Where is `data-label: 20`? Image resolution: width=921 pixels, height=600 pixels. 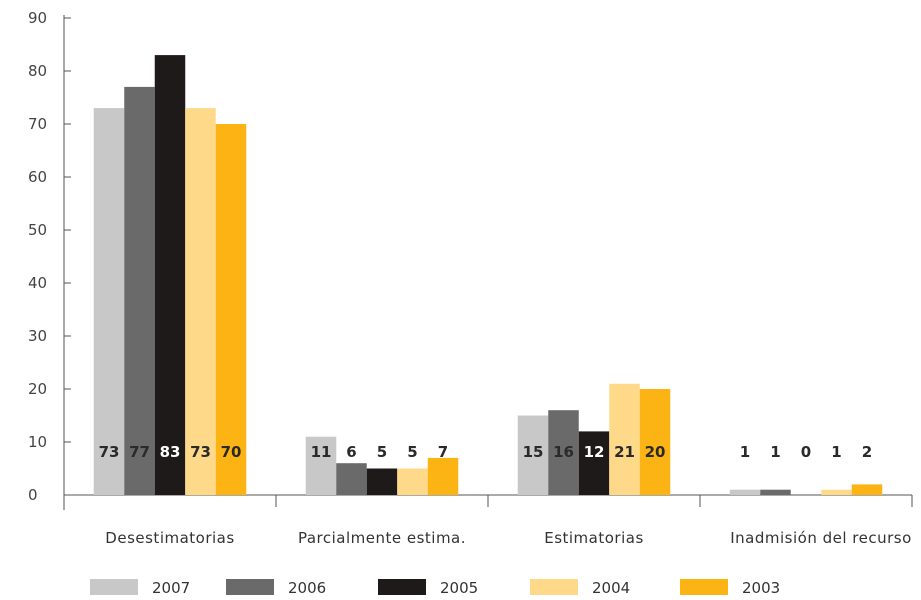
data-label: 20 is located at coordinates (655, 452).